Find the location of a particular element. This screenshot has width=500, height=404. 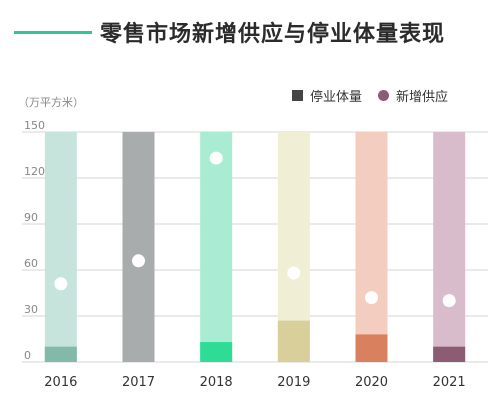

x-tick-label: 2017 is located at coordinates (138, 382).